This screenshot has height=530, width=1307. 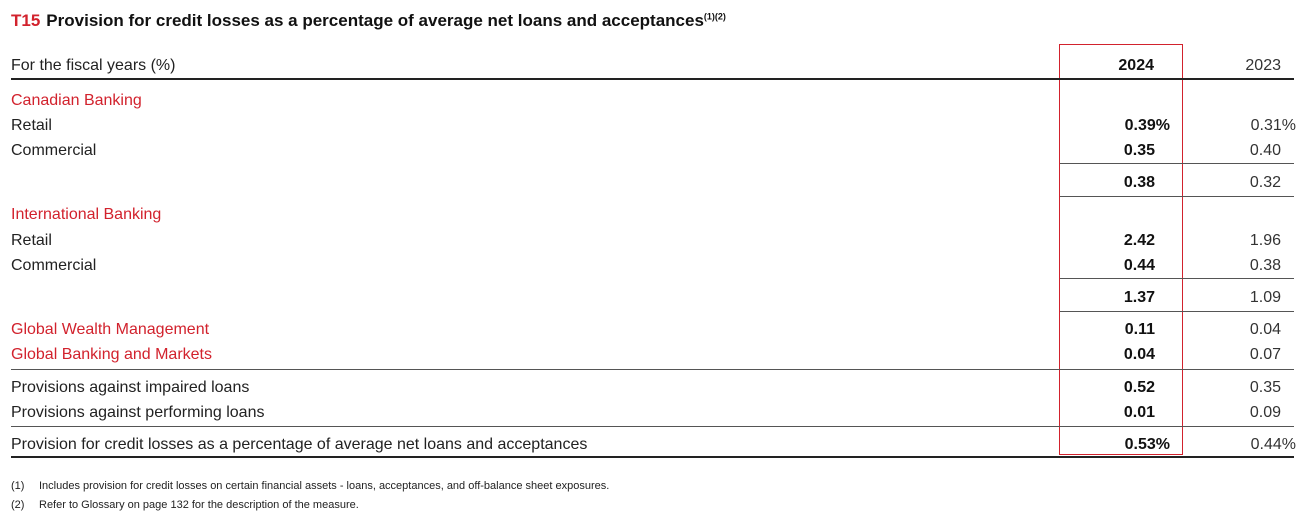 I want to click on column-header-2023: 2023, so click(x=1263, y=65).